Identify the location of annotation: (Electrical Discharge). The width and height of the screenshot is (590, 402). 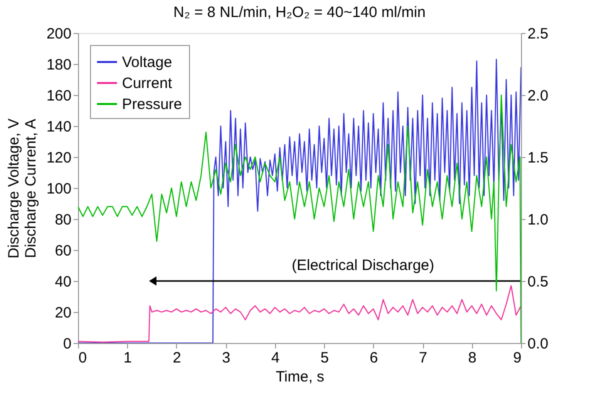
(363, 265).